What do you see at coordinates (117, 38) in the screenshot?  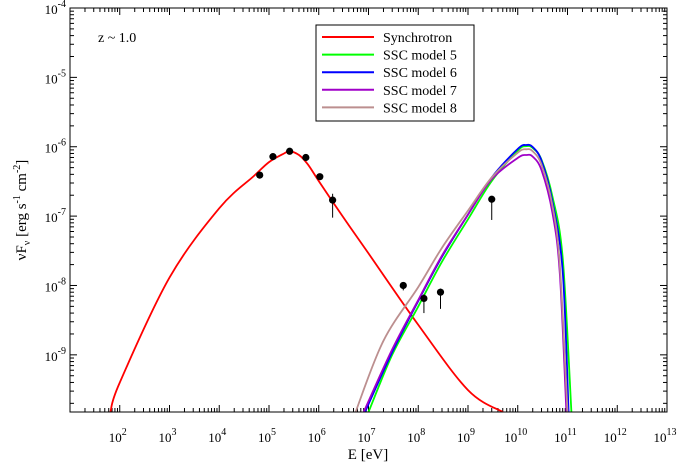 I see `z-annotation: z ~ 1.0` at bounding box center [117, 38].